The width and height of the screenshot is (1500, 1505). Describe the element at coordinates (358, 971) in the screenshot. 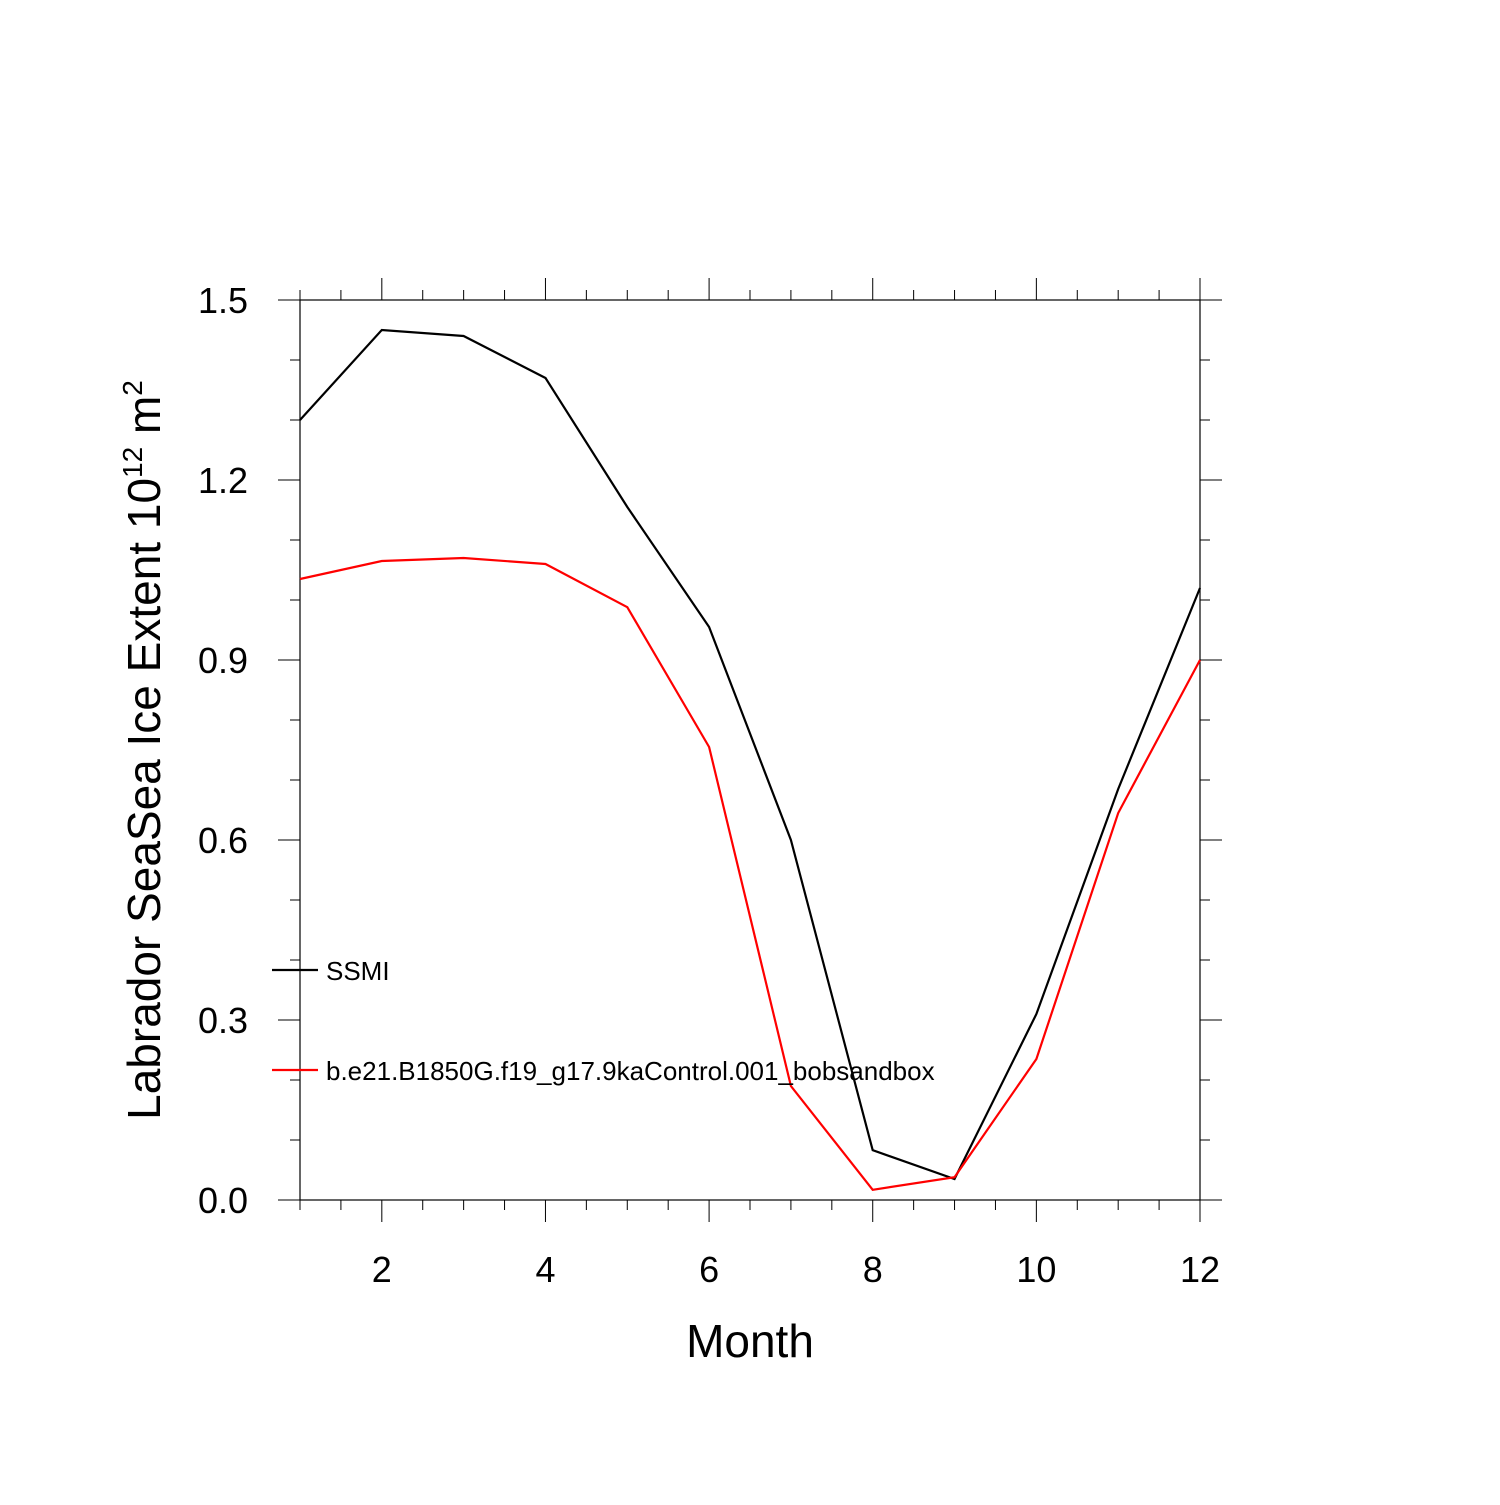

I see `legend-label: SSMI` at that location.